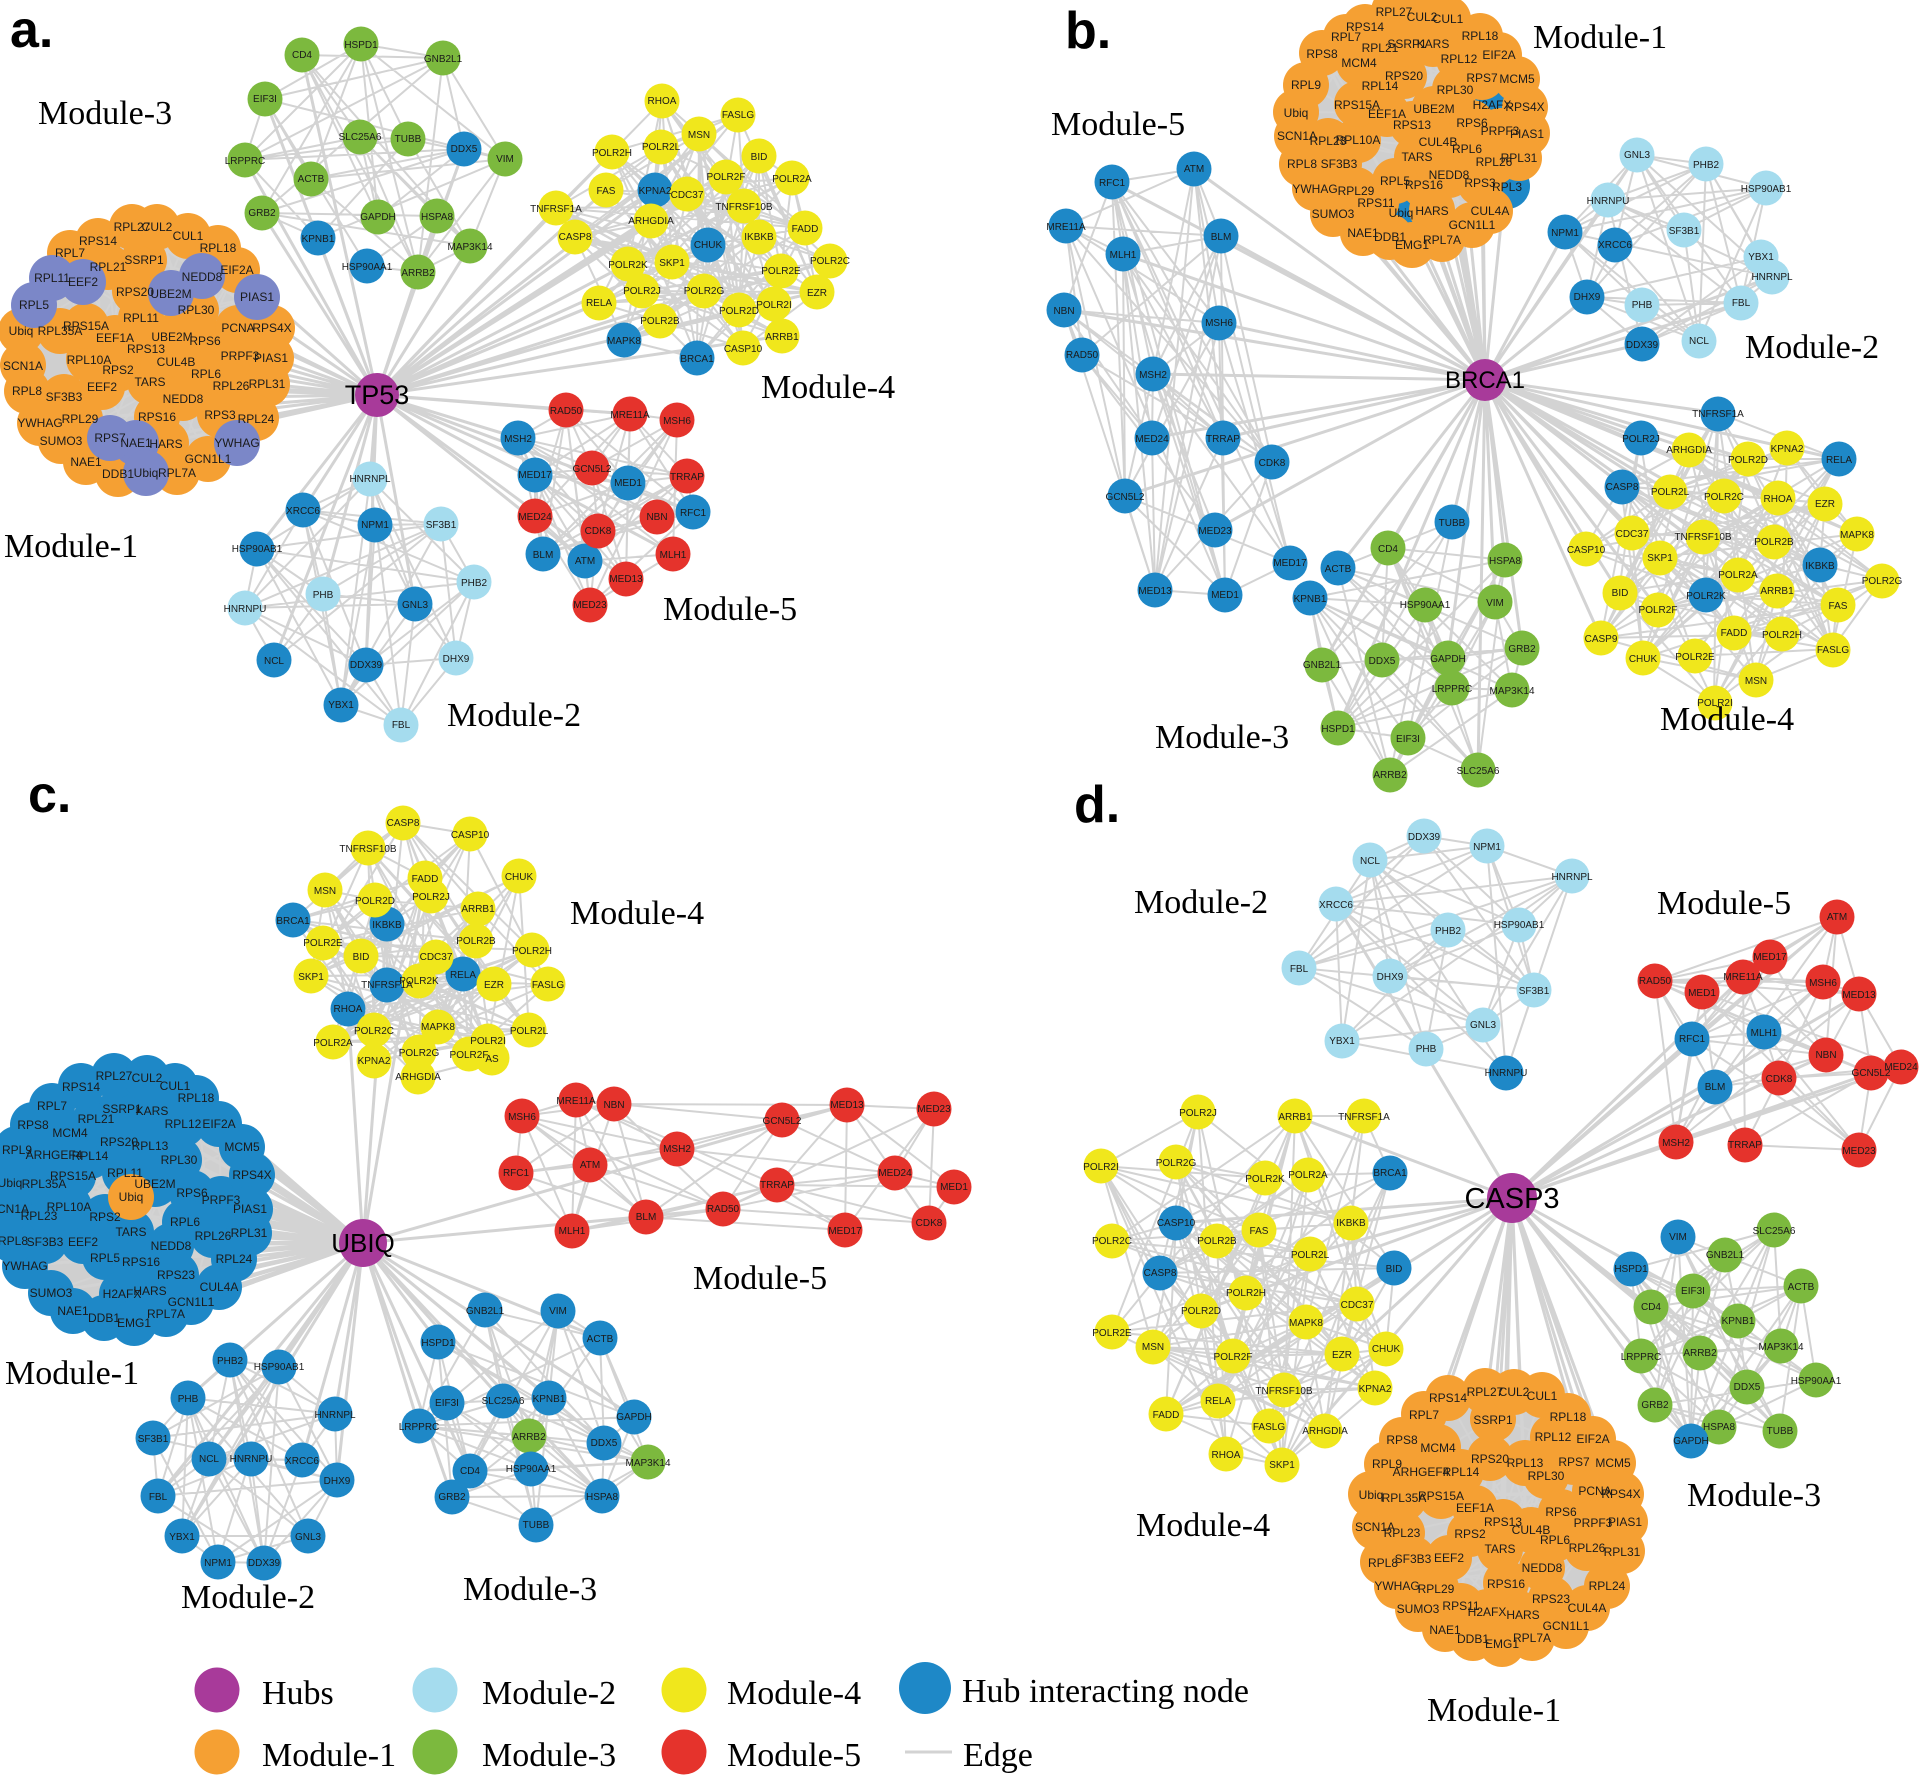 The height and width of the screenshot is (1780, 1923). Describe the element at coordinates (240, 356) in the screenshot. I see `svg-text: PRPF3` at that location.